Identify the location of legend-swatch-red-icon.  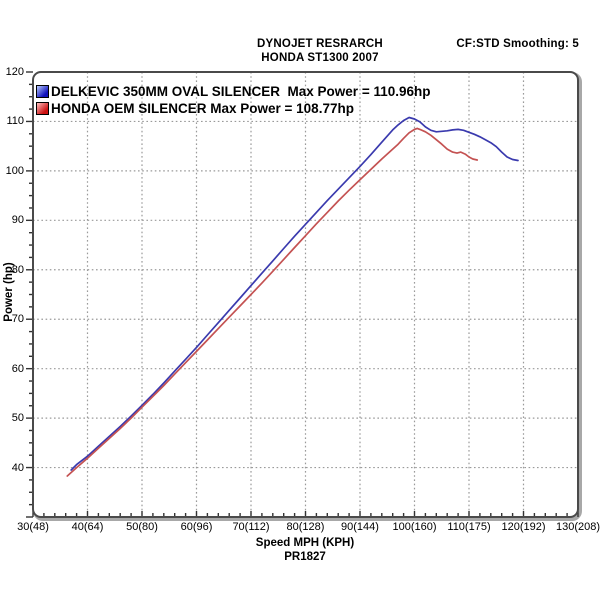
(42, 108).